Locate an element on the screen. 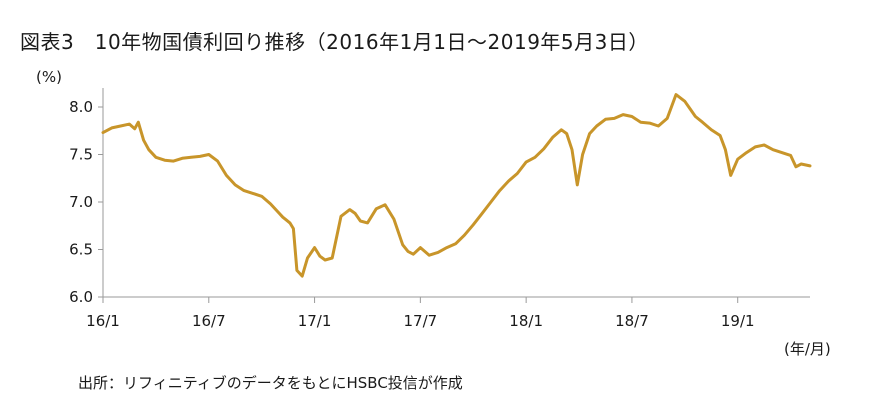 This screenshot has height=414, width=870. x-tick-label: 16/7 is located at coordinates (209, 321).